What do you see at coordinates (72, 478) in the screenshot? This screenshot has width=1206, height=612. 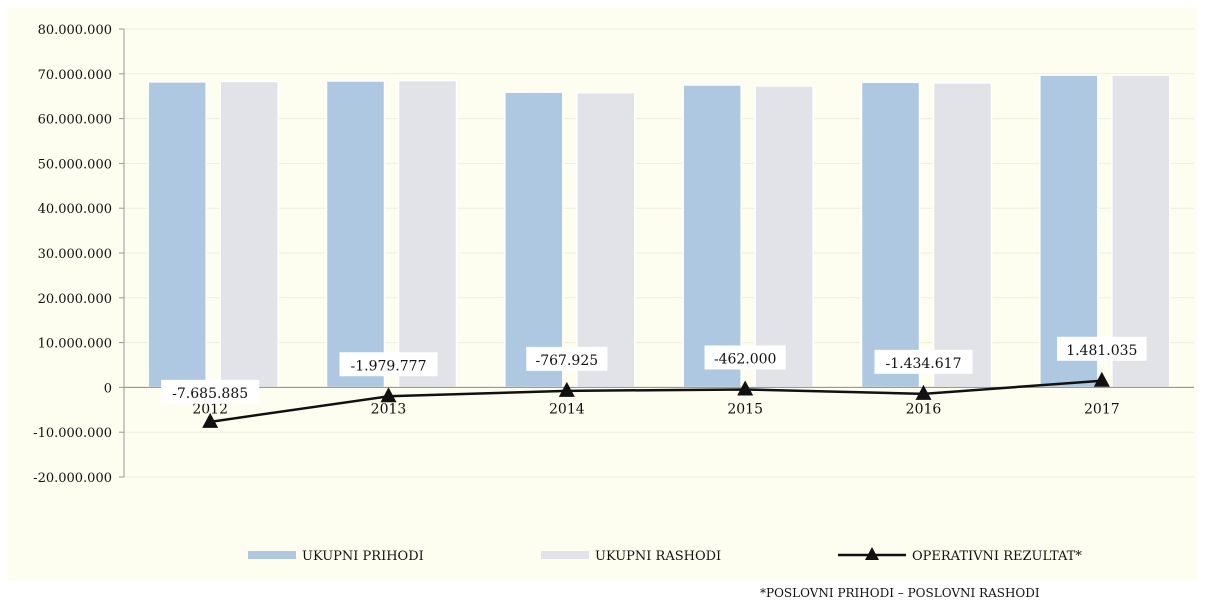 I see `y-tick-label: -20.000.000` at bounding box center [72, 478].